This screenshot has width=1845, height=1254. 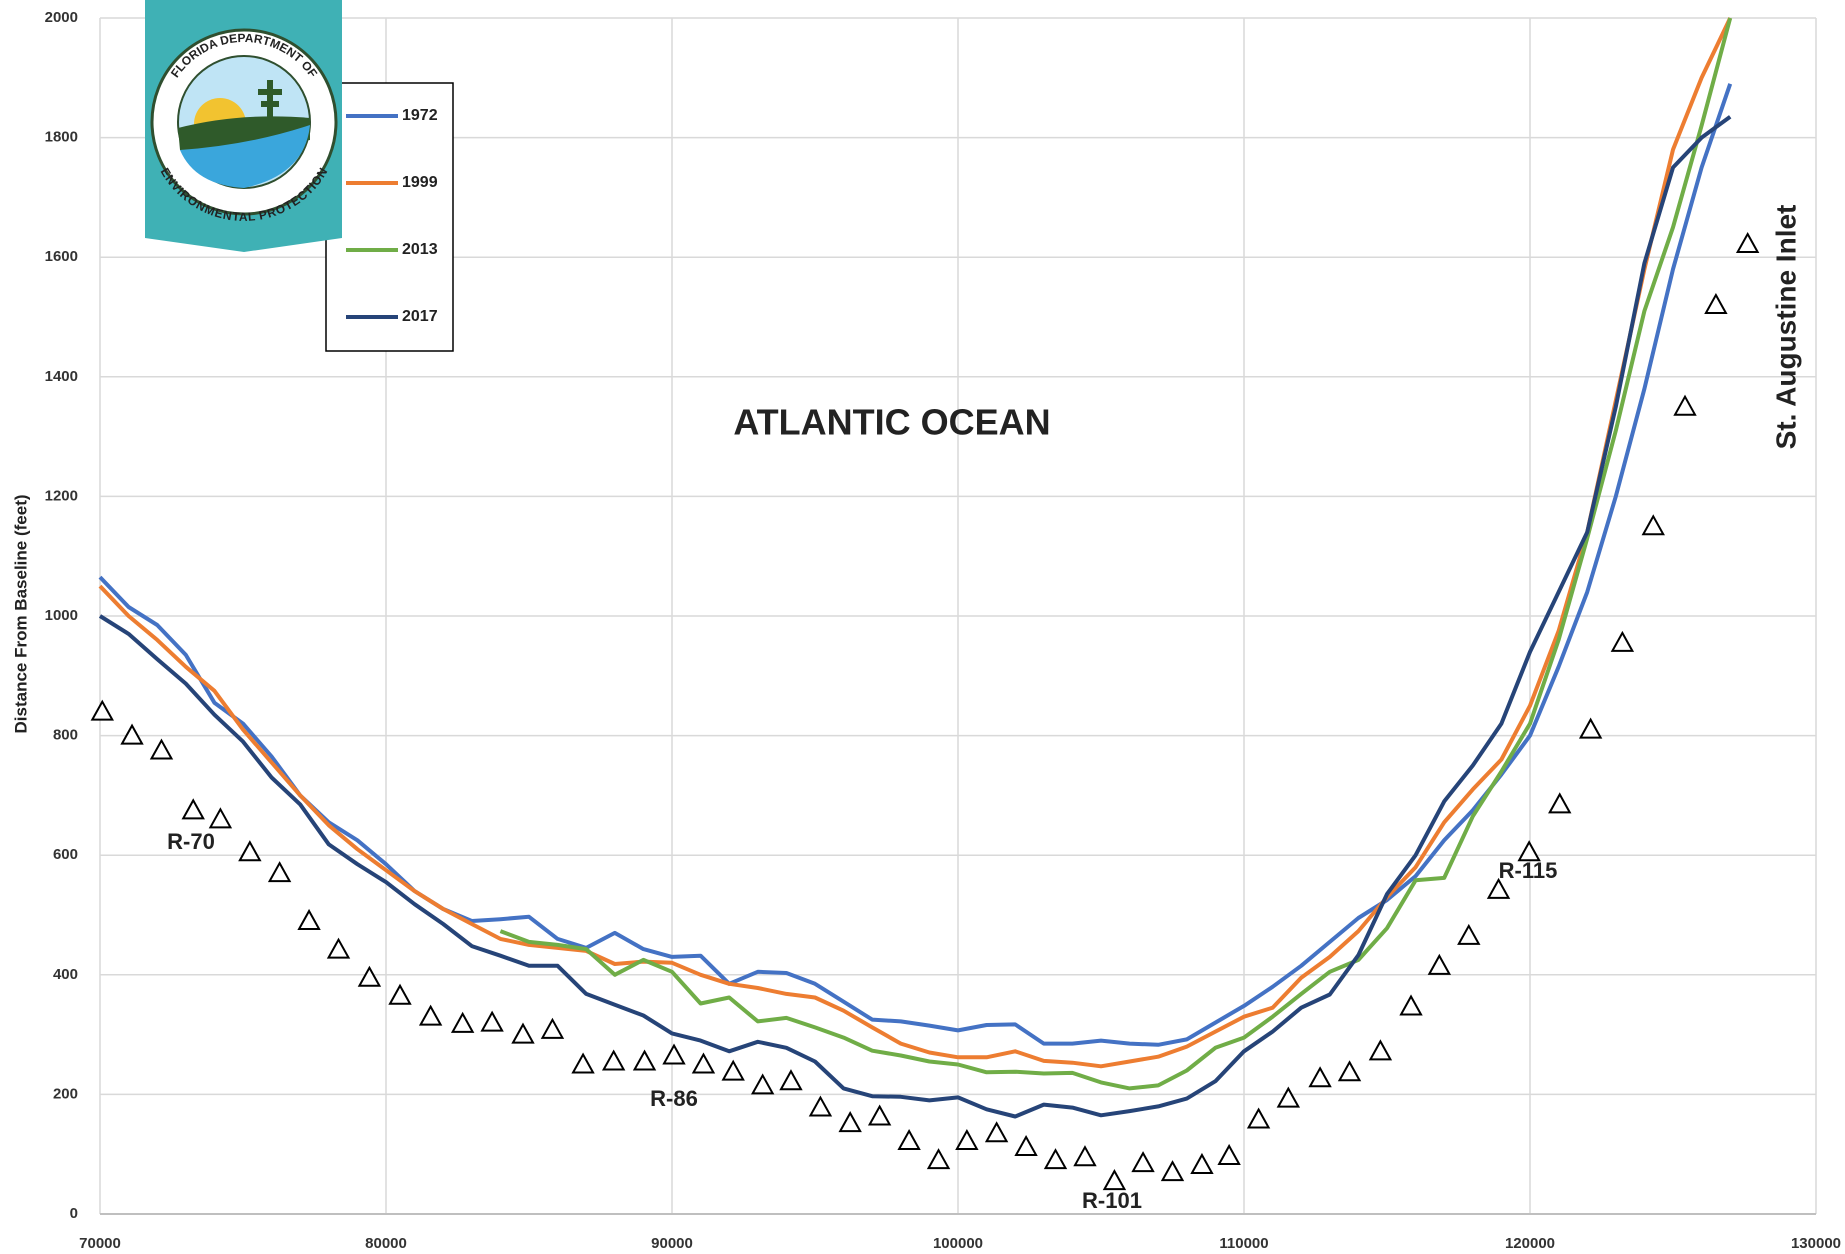 What do you see at coordinates (61, 17) in the screenshot?
I see `y-tick-label: 2000` at bounding box center [61, 17].